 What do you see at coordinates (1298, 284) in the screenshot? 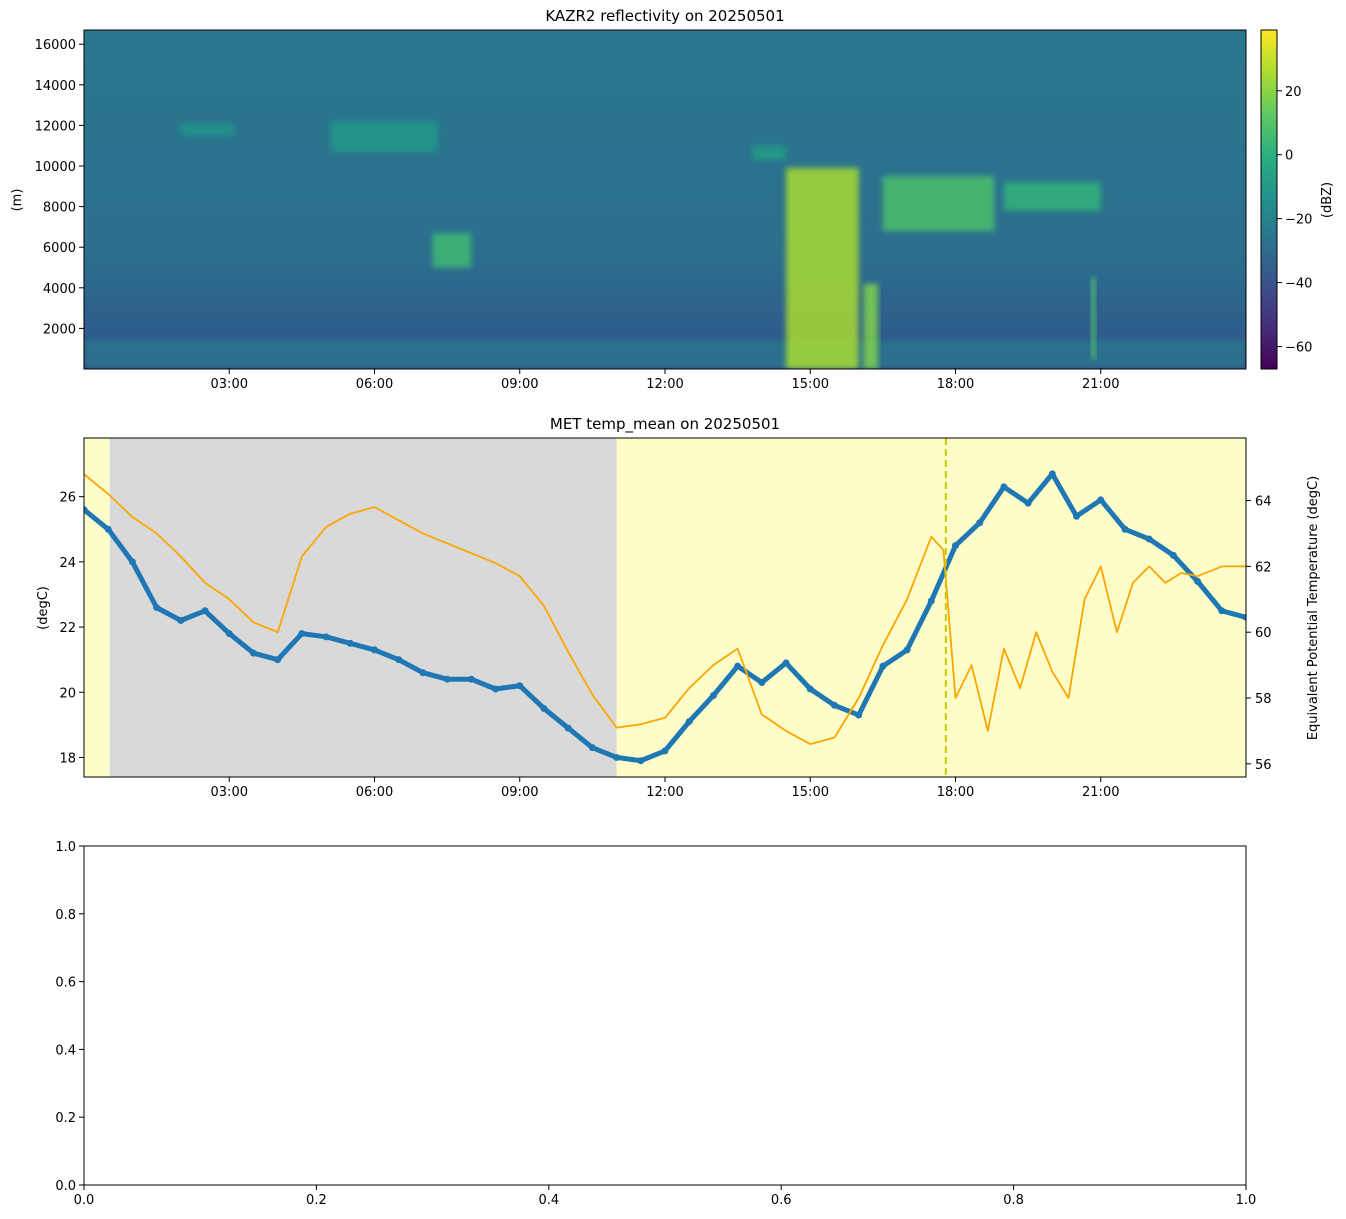
I see `colorbar-tick-label: −40` at bounding box center [1298, 284].